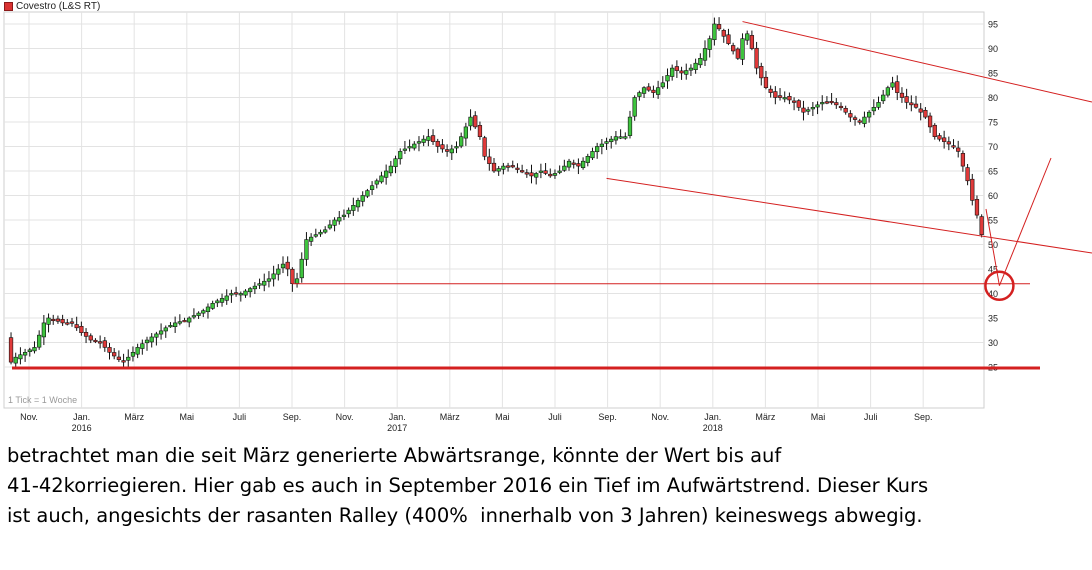 The image size is (1092, 570). I want to click on x-tick-label: Sep., so click(923, 417).